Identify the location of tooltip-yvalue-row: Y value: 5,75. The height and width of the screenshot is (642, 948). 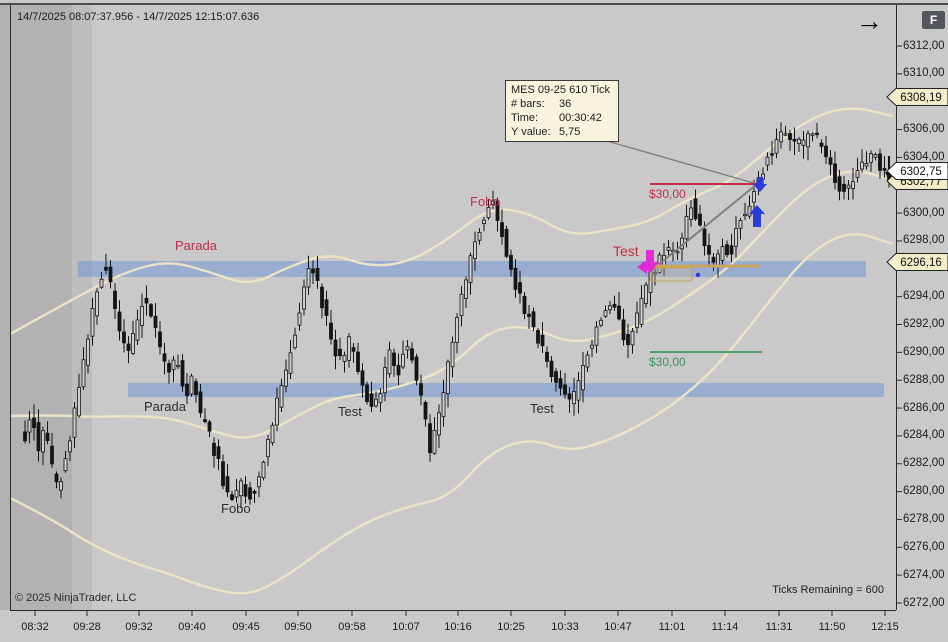
(546, 132).